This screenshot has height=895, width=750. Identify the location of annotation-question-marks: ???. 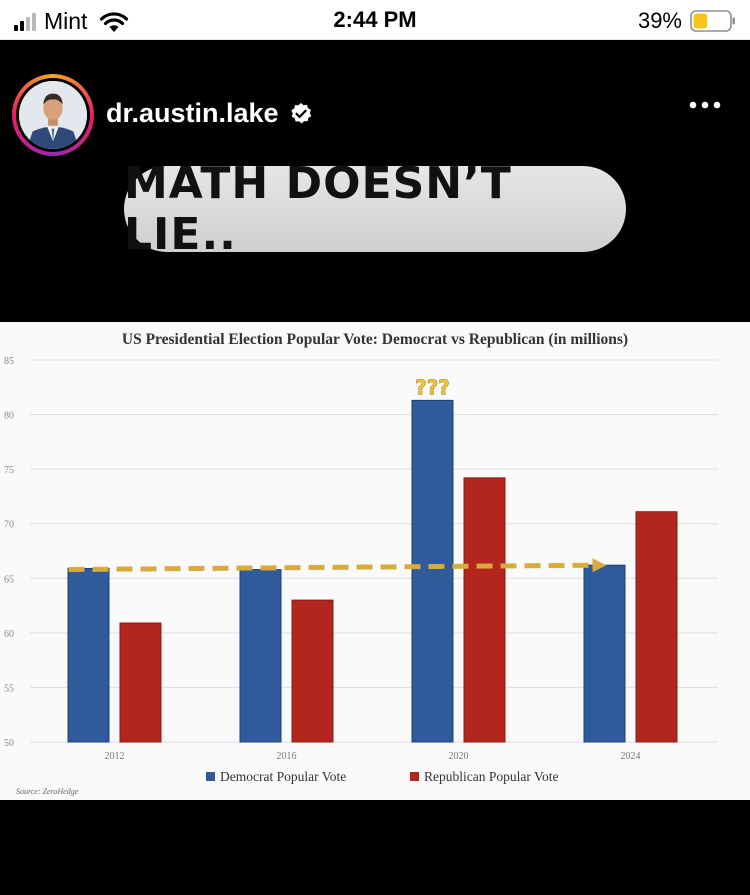
(432, 387).